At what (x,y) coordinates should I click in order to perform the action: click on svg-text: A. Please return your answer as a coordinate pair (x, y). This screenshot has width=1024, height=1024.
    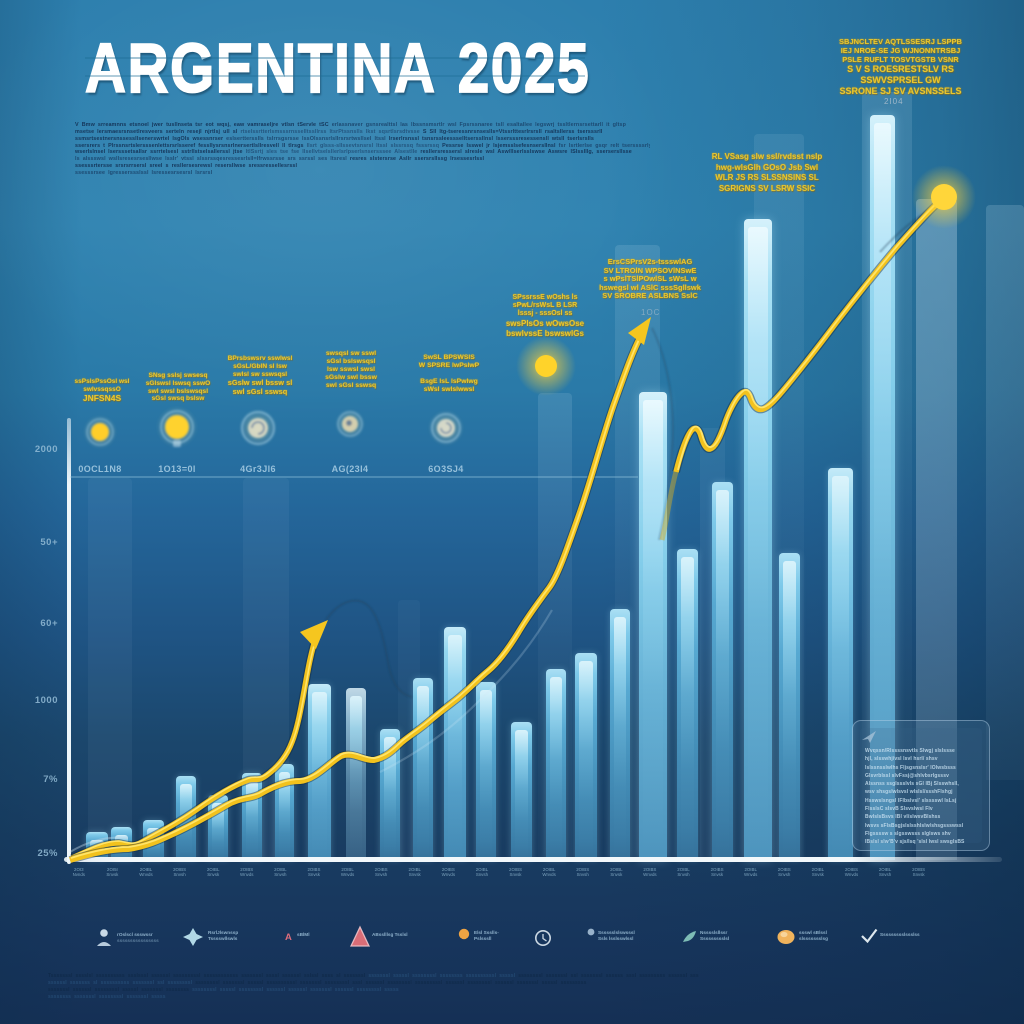
    Looking at the image, I should click on (288, 937).